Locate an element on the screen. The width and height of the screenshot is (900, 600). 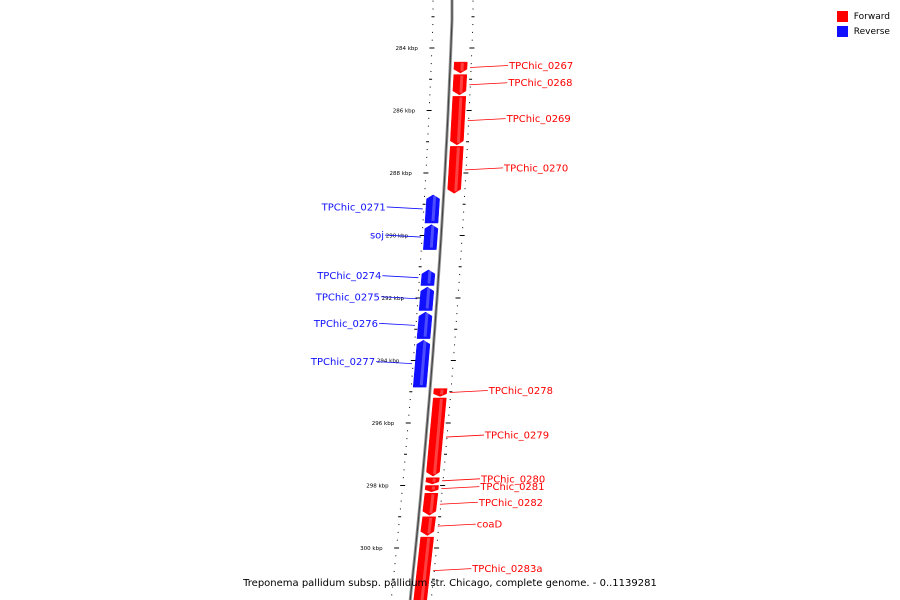
gene-label: TPChic_0274 is located at coordinates (348, 276).